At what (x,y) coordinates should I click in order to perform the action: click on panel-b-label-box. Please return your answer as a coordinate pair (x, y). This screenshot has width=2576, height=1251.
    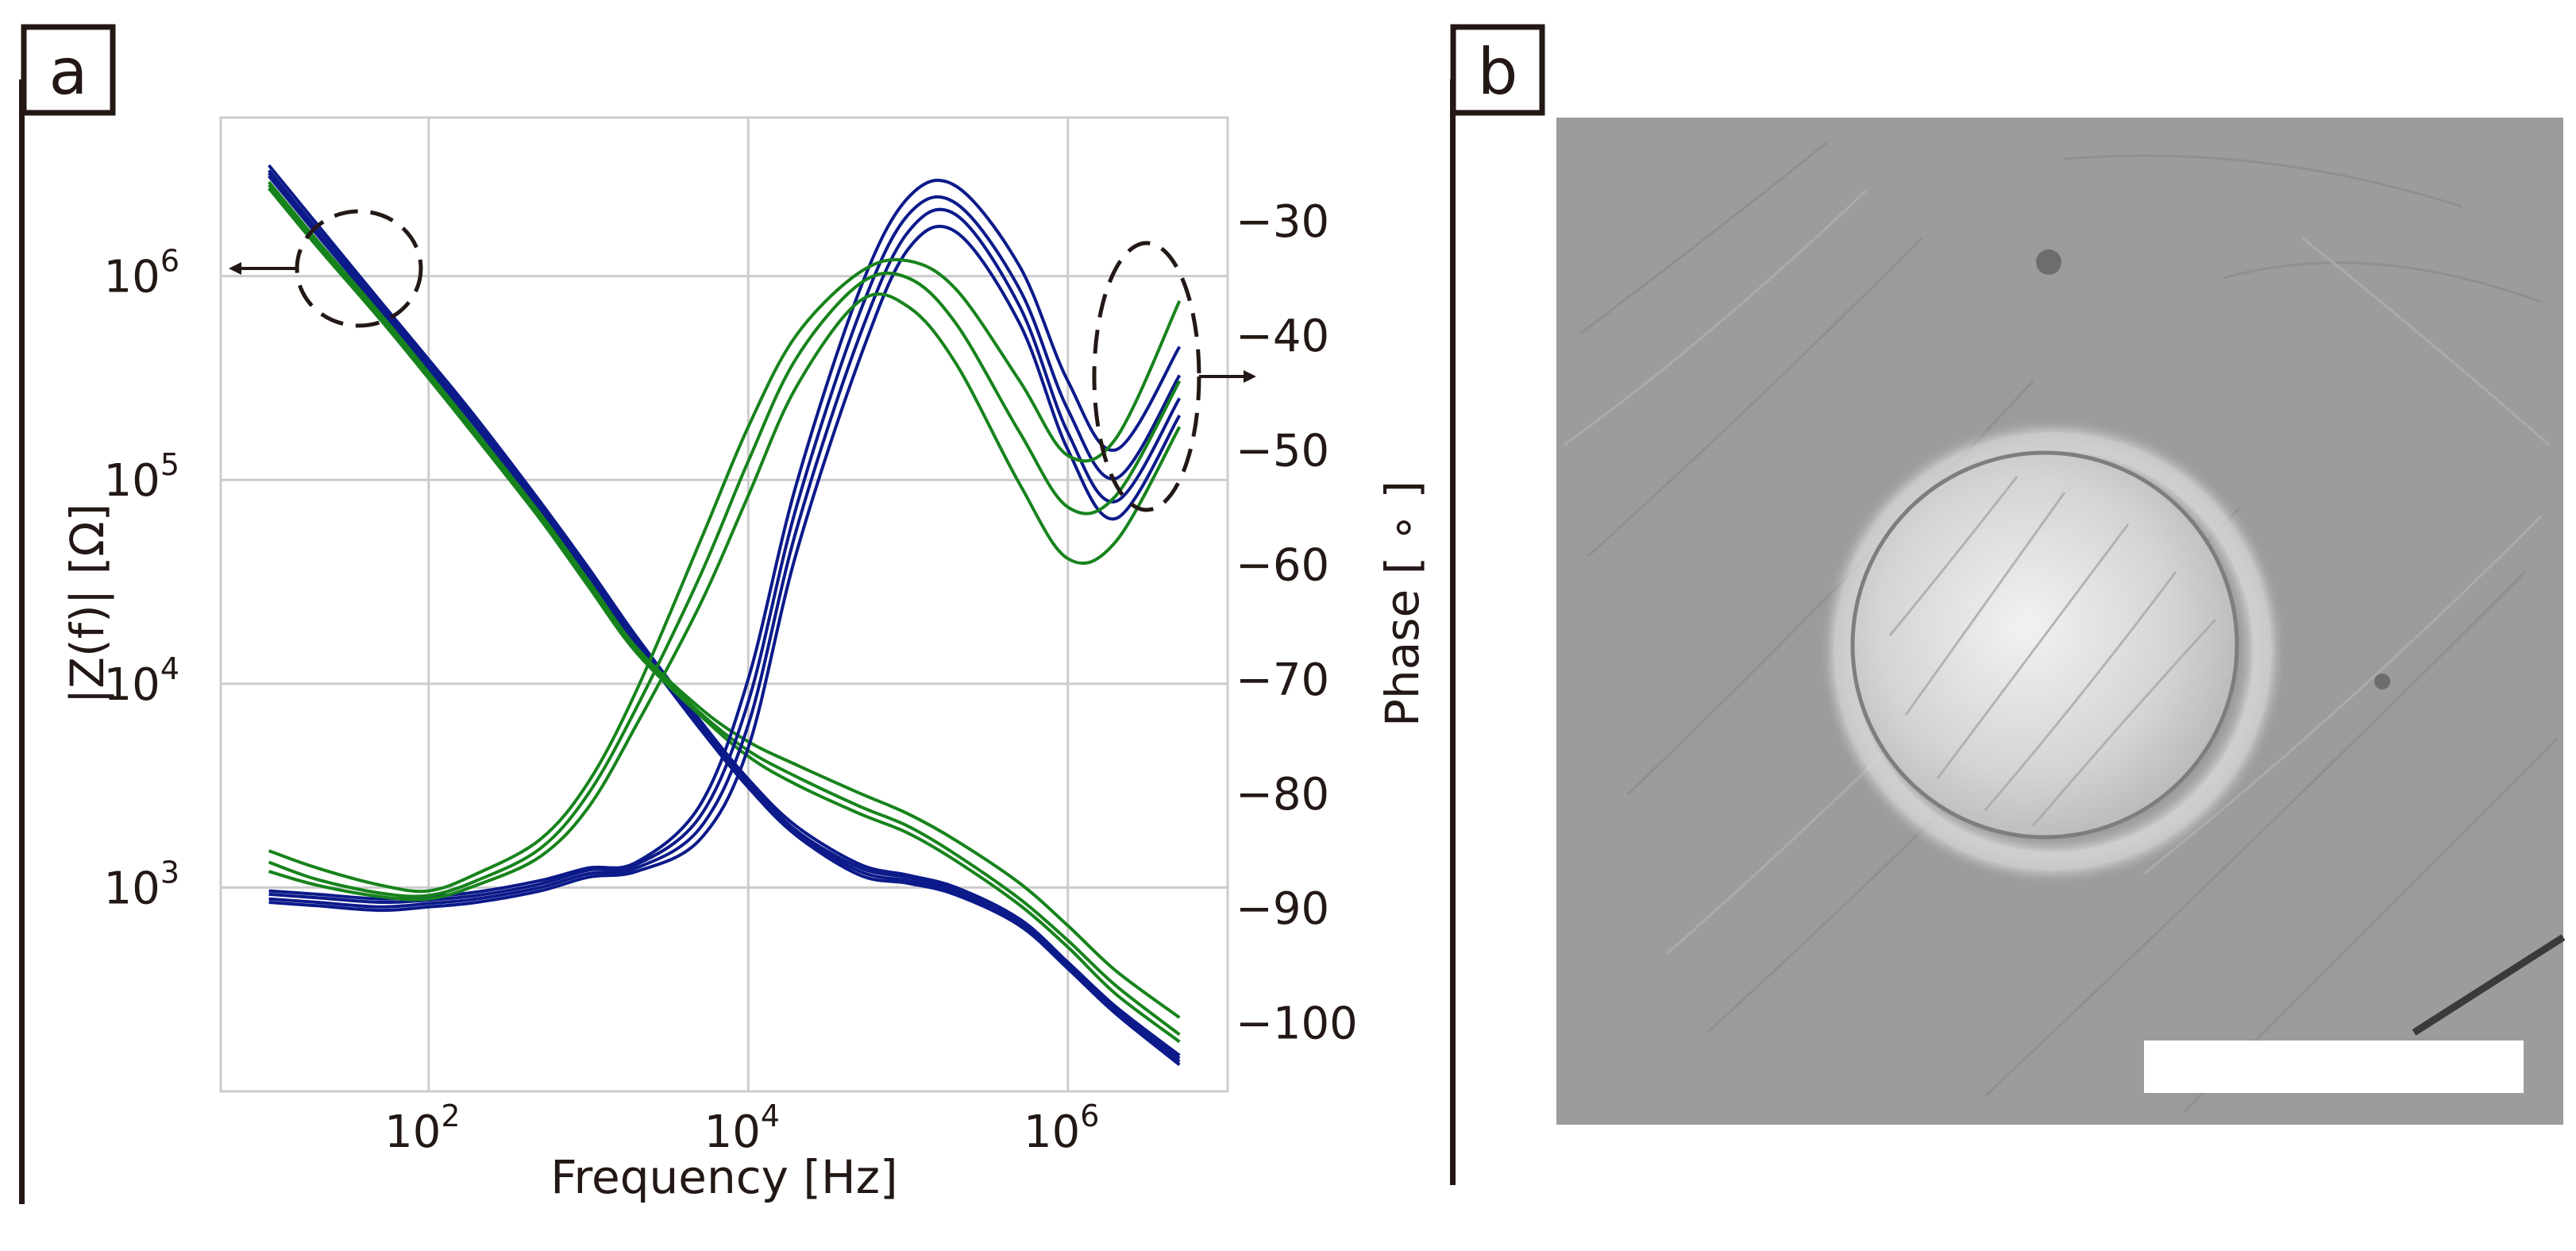
    Looking at the image, I should click on (1497, 70).